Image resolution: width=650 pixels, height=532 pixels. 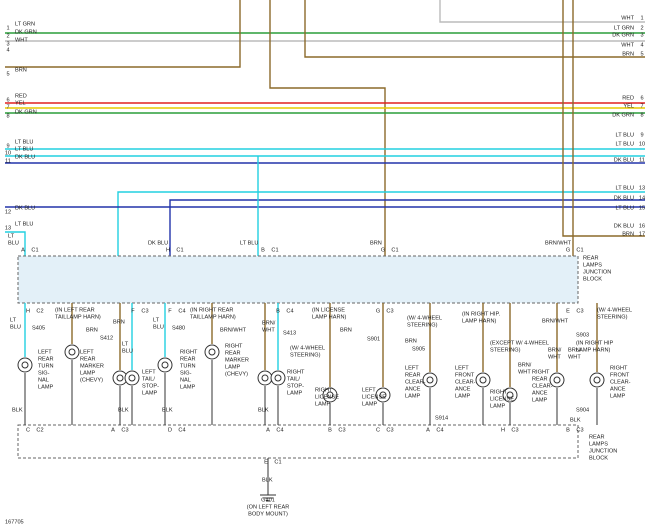 I want to click on junction-block-top, so click(x=298, y=279).